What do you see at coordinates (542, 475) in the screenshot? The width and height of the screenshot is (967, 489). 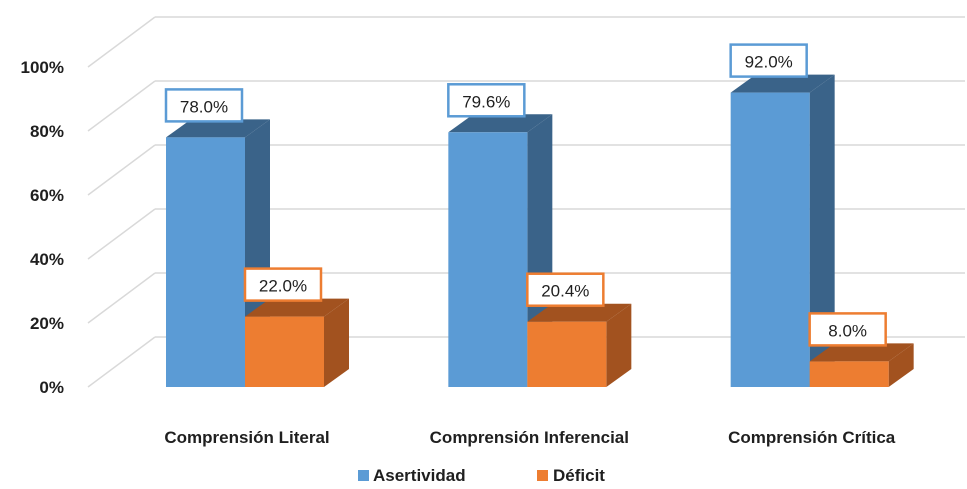 I see `legend-swatch-deficit` at bounding box center [542, 475].